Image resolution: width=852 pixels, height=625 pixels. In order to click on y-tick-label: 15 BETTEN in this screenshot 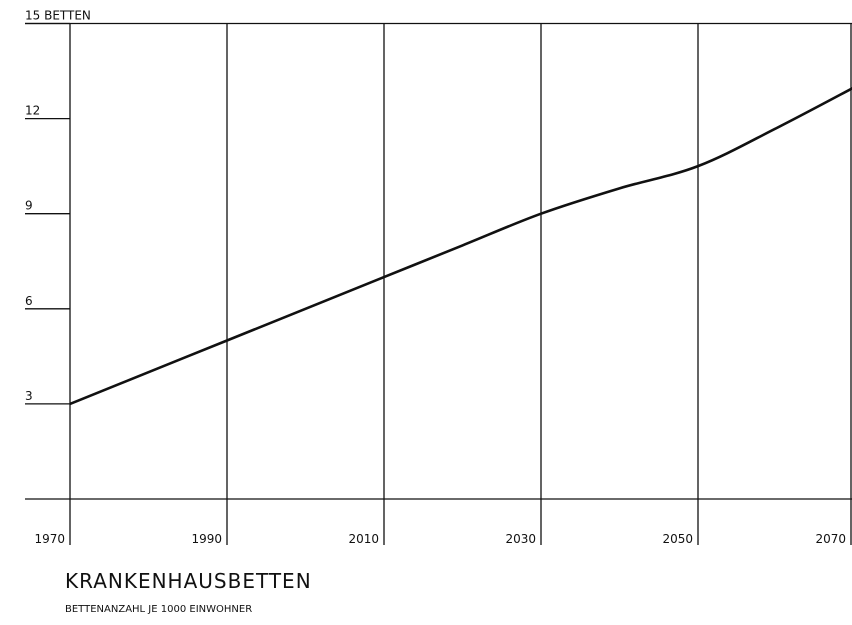, I will do `click(58, 16)`.